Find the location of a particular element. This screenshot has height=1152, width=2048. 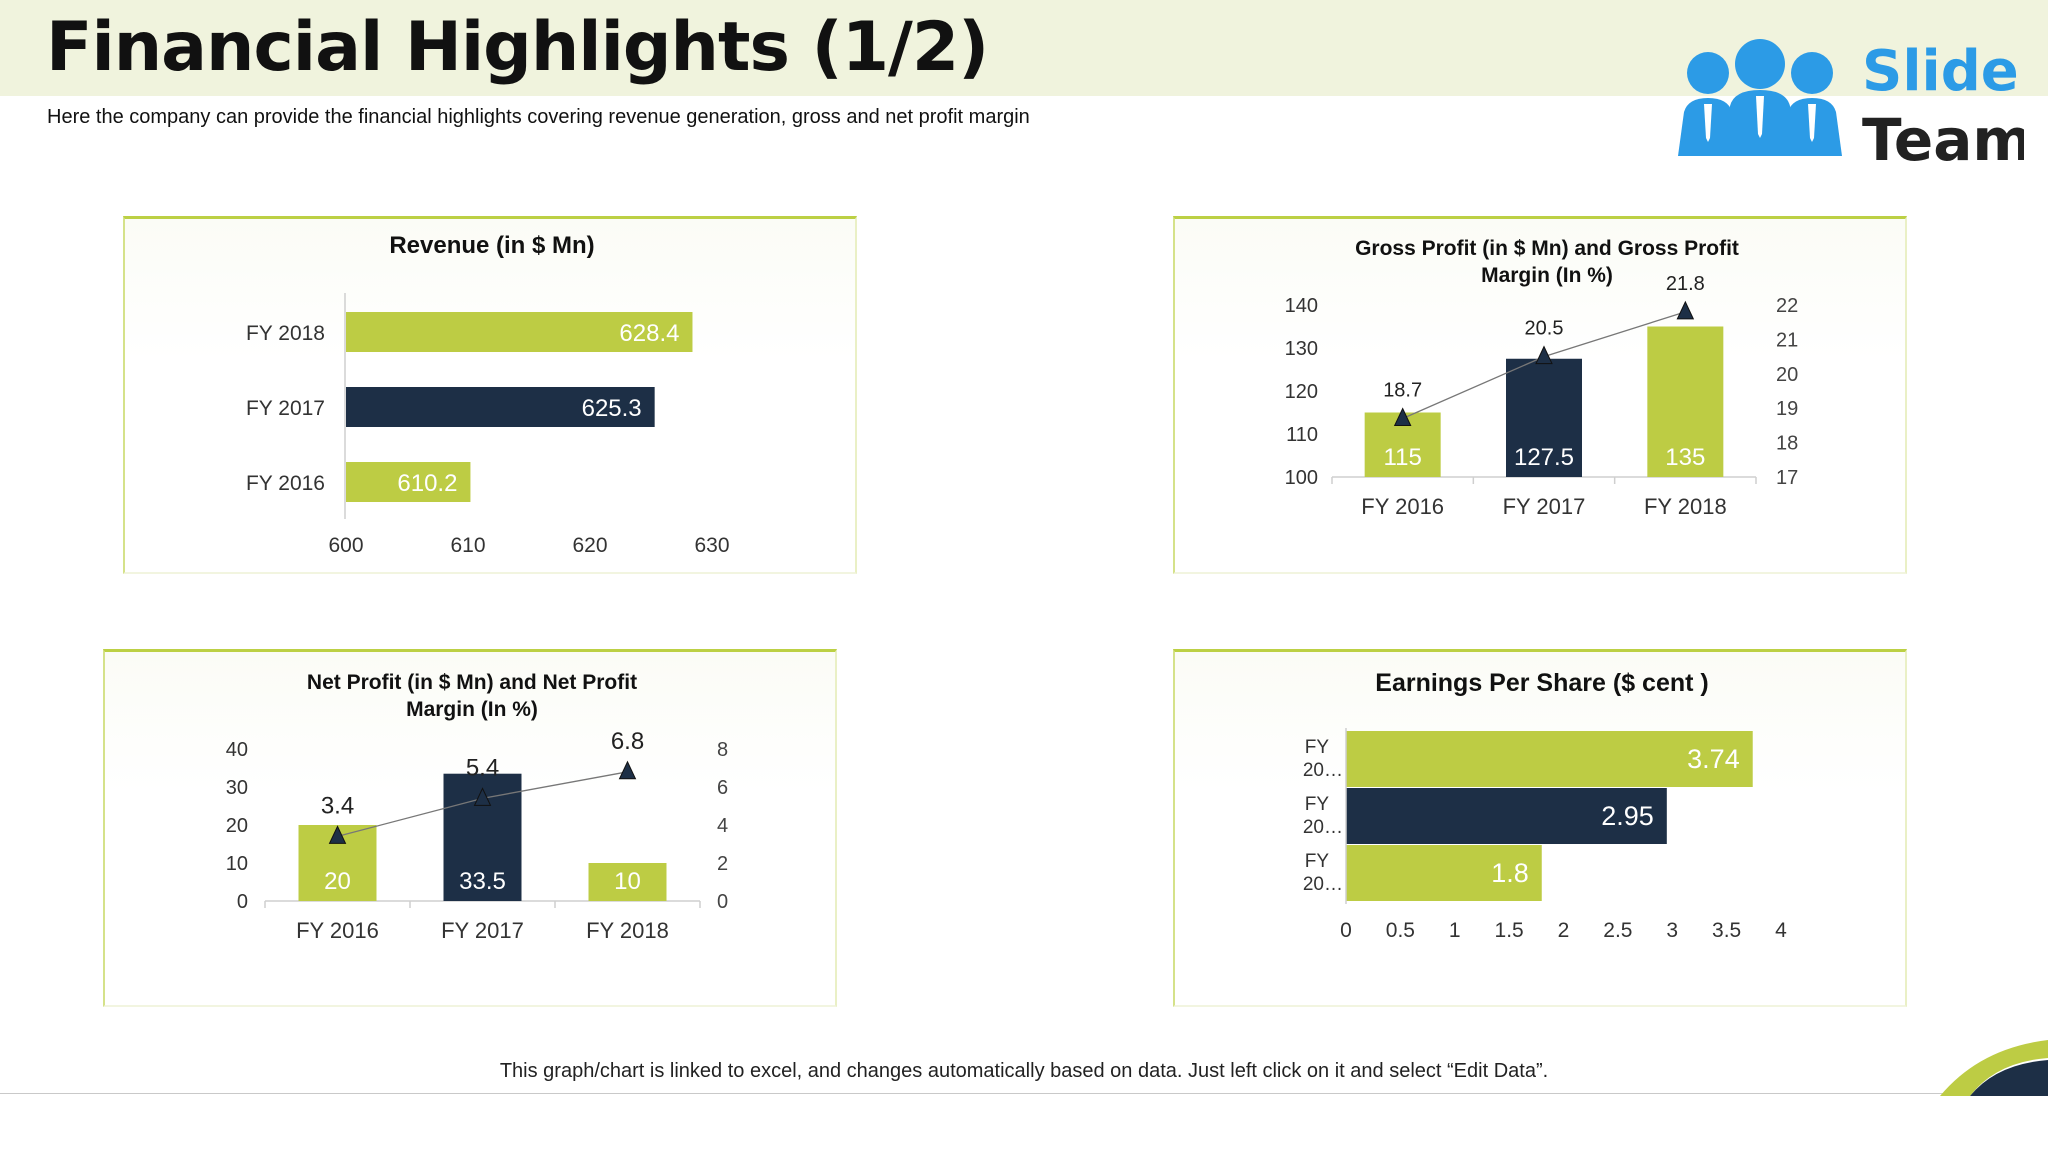

data-label: 610.2 is located at coordinates (427, 483).